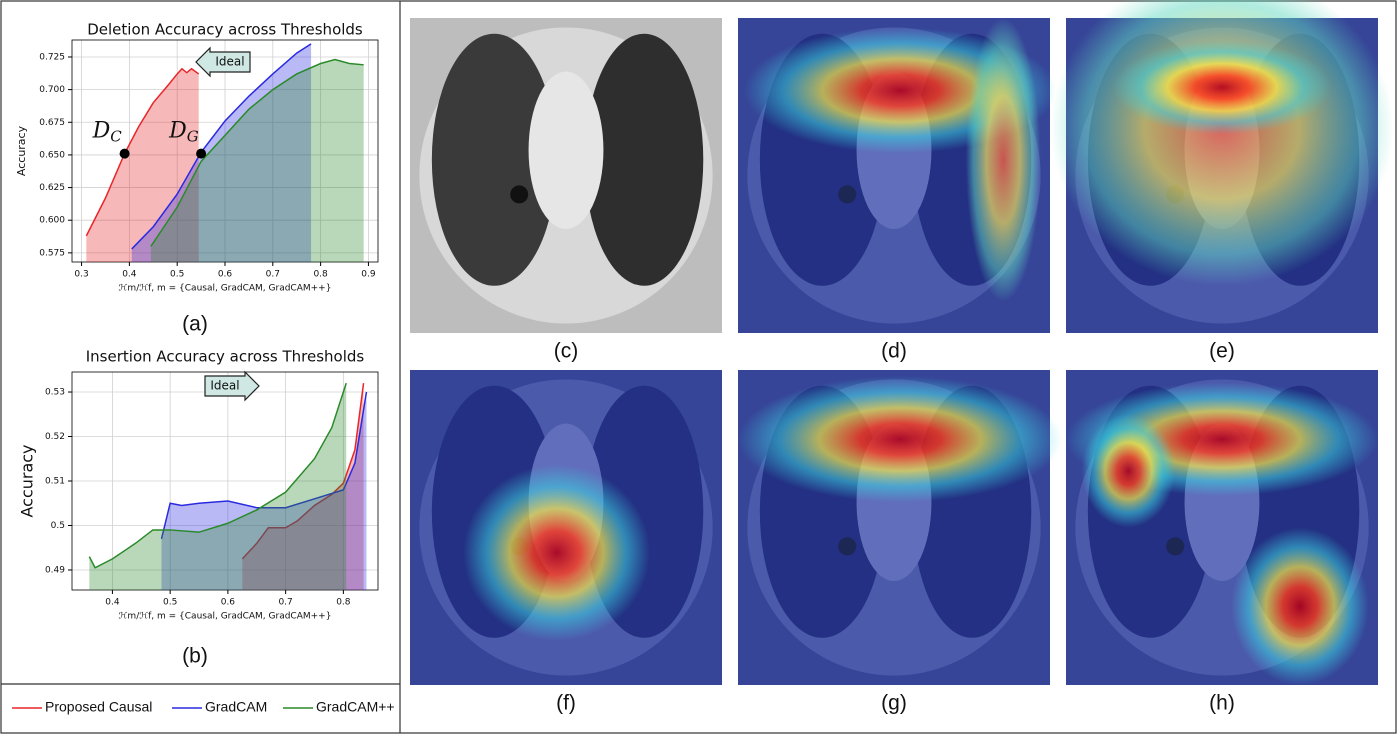 The height and width of the screenshot is (738, 1397). What do you see at coordinates (55, 570) in the screenshot?
I see `y-tick-label: 0.49` at bounding box center [55, 570].